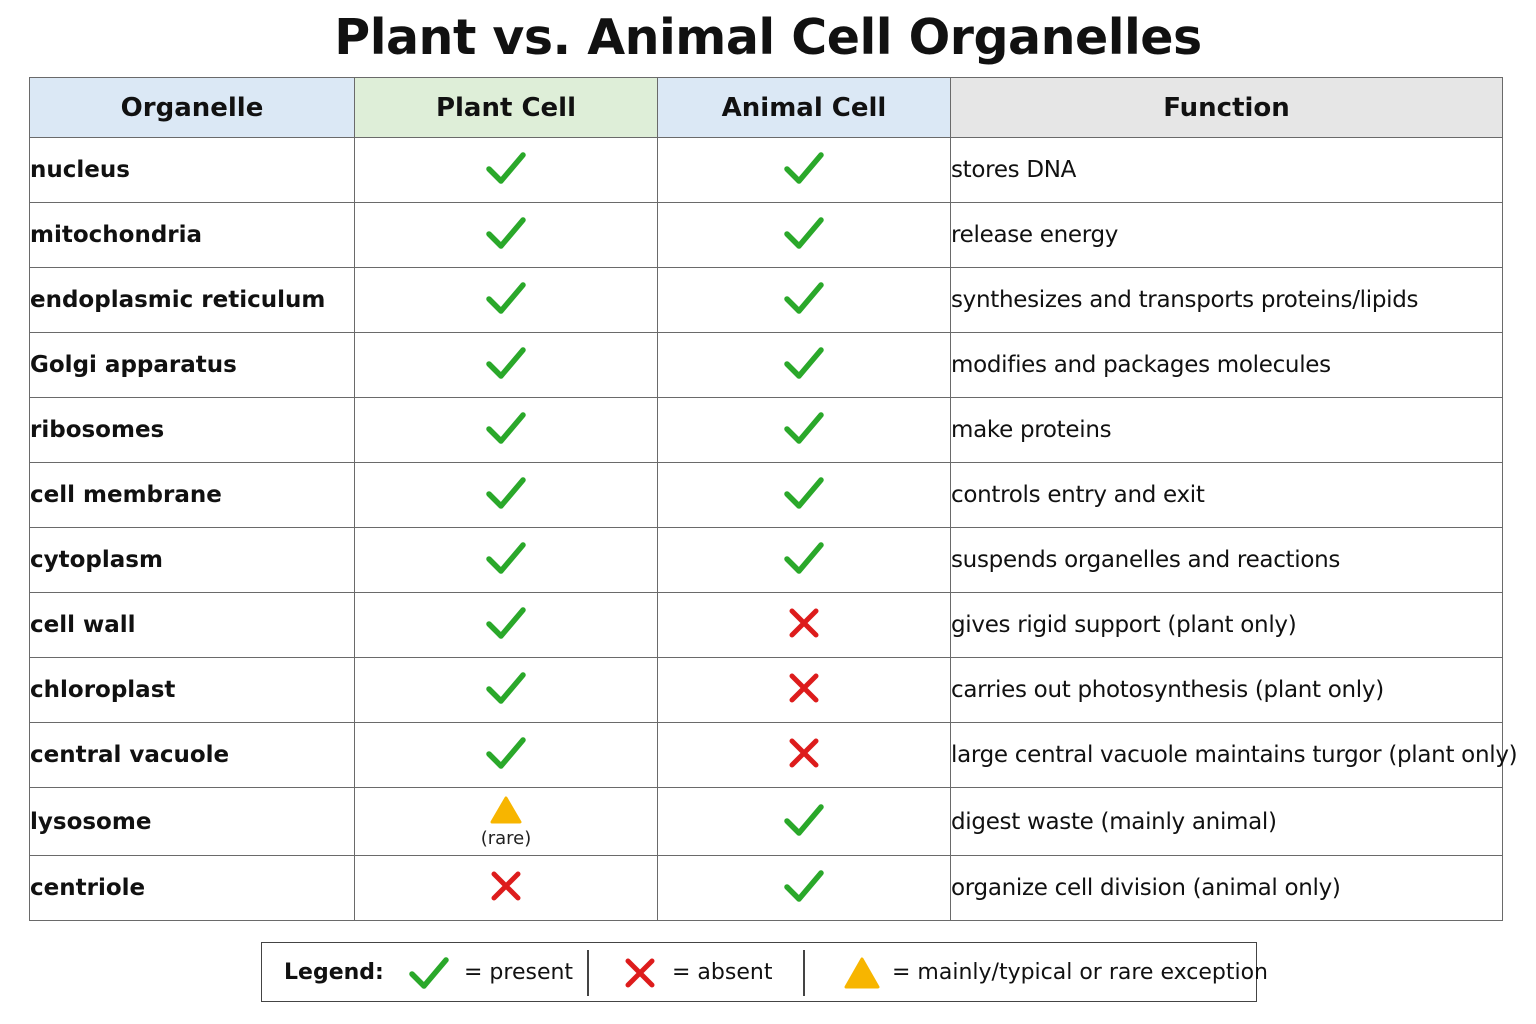 This screenshot has height=1024, width=1536. Describe the element at coordinates (192, 495) in the screenshot. I see `organelle-name: cell membrane` at that location.